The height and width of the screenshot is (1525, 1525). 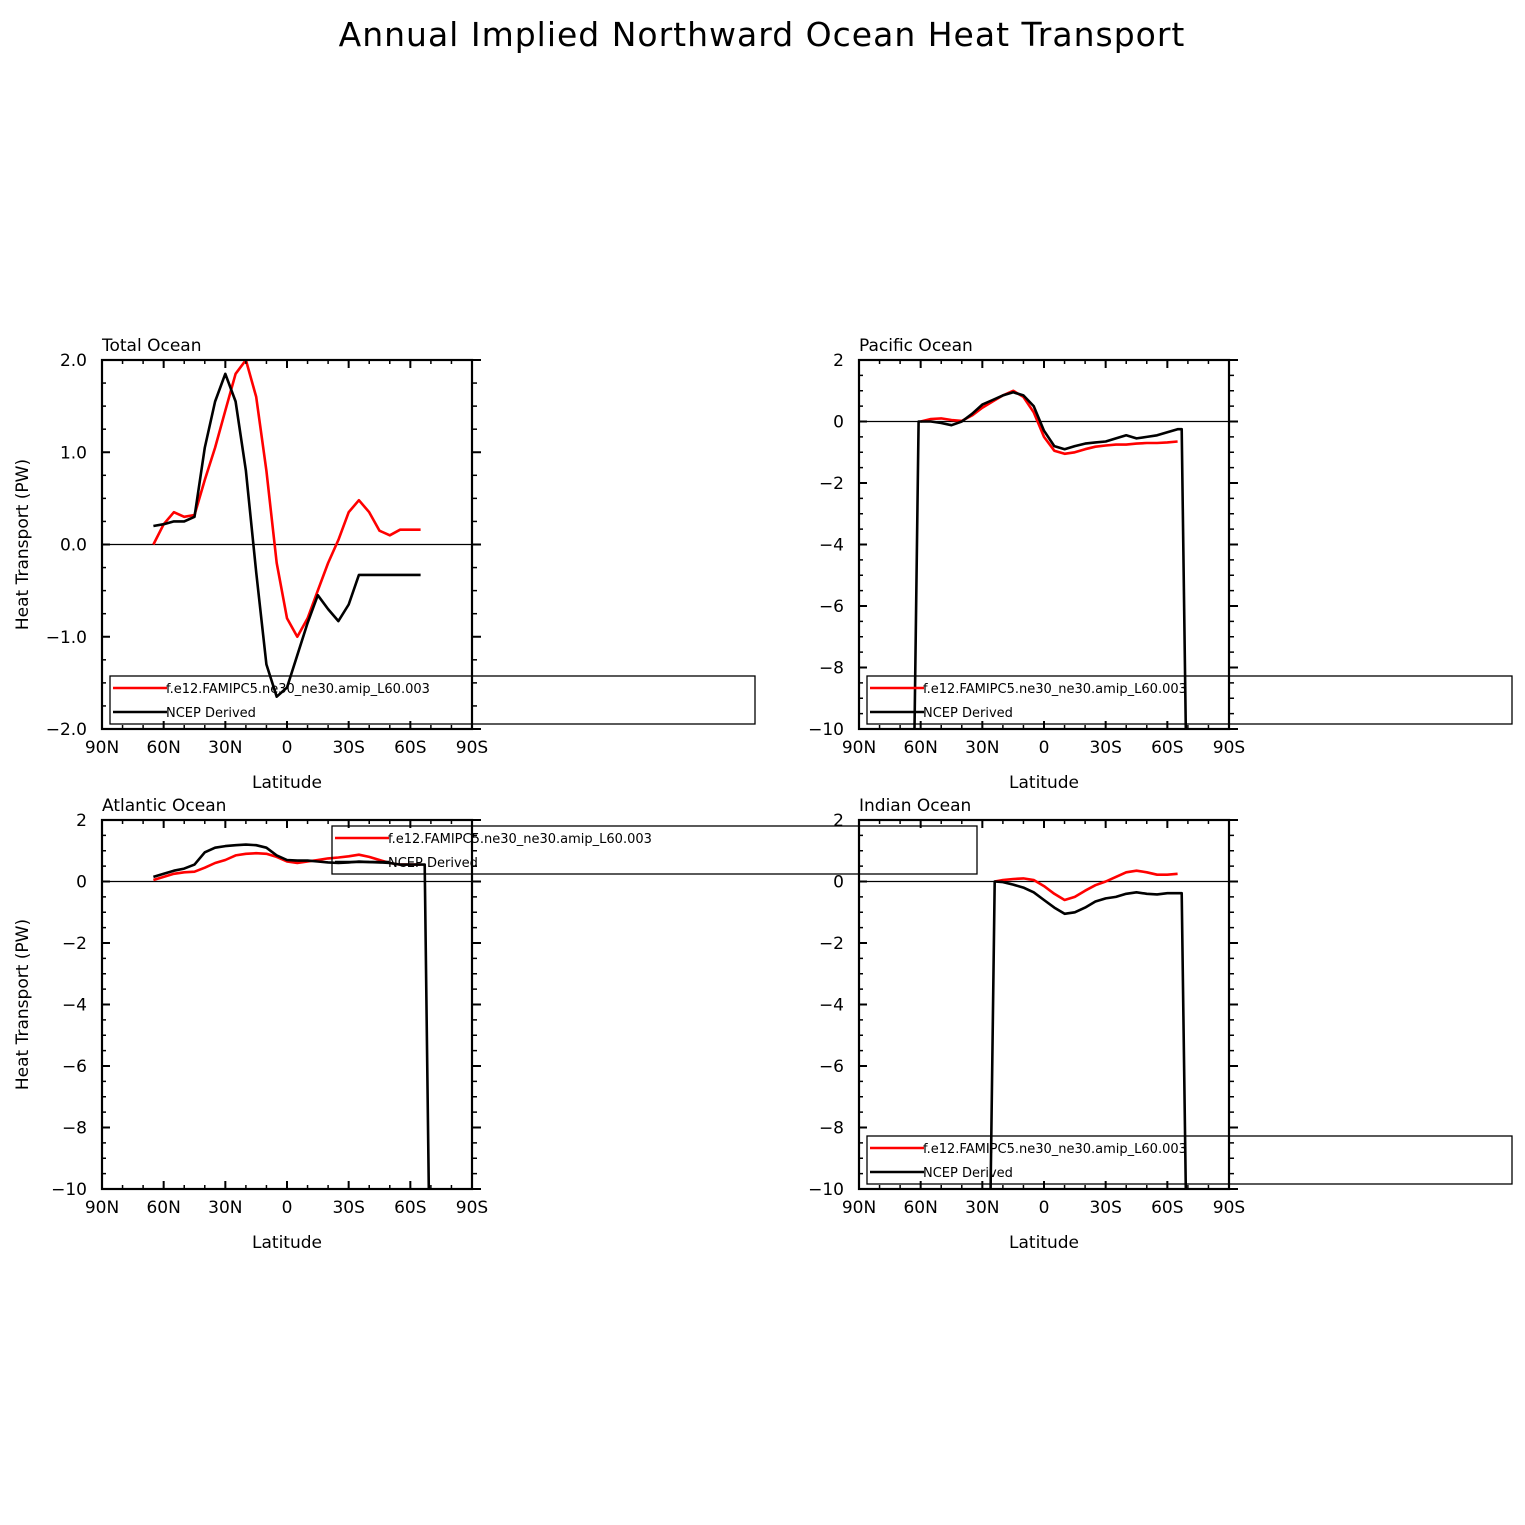 What do you see at coordinates (1044, 1243) in the screenshot?
I see `chart-4-xlabel: Latitude` at bounding box center [1044, 1243].